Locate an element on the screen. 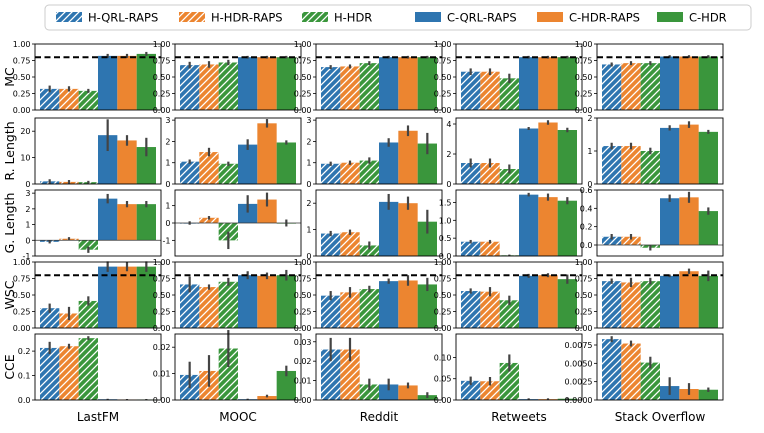  bar-cce-mooc-h-hdr-hatch is located at coordinates (228, 374).